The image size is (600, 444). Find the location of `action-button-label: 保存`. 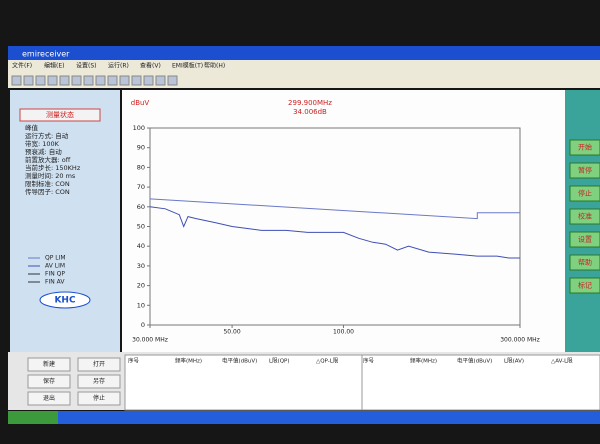

action-button-label: 保存 is located at coordinates (49, 381).